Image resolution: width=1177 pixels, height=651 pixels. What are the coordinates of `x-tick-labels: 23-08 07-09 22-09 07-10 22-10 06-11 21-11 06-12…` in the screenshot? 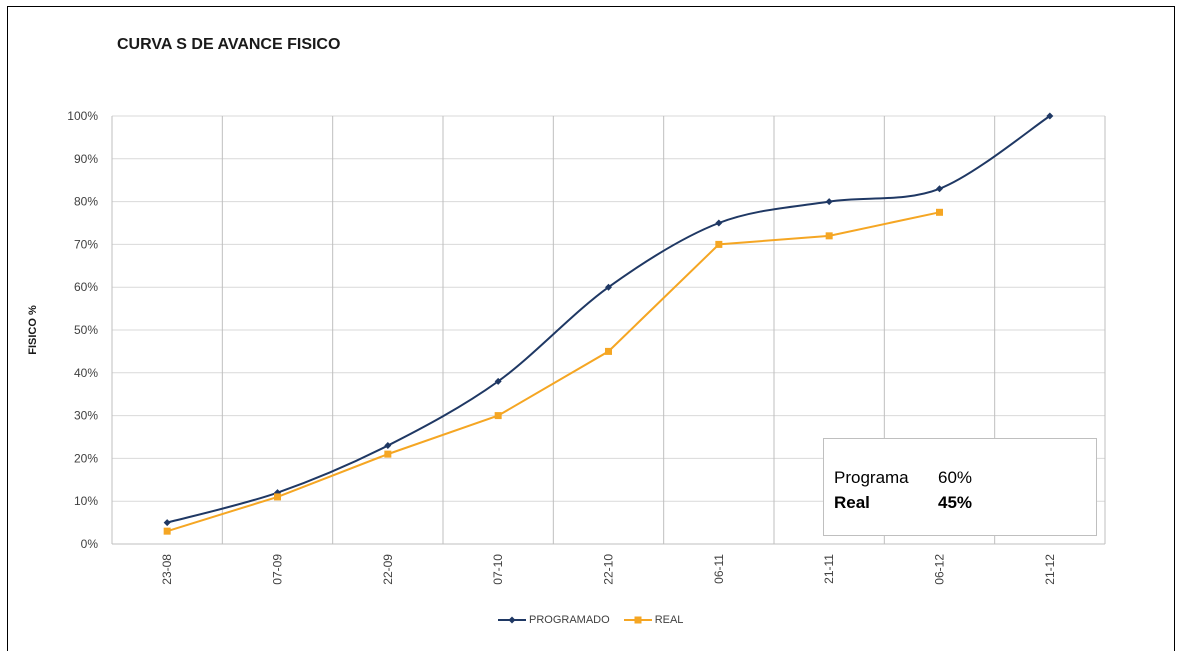 It's located at (608, 569).